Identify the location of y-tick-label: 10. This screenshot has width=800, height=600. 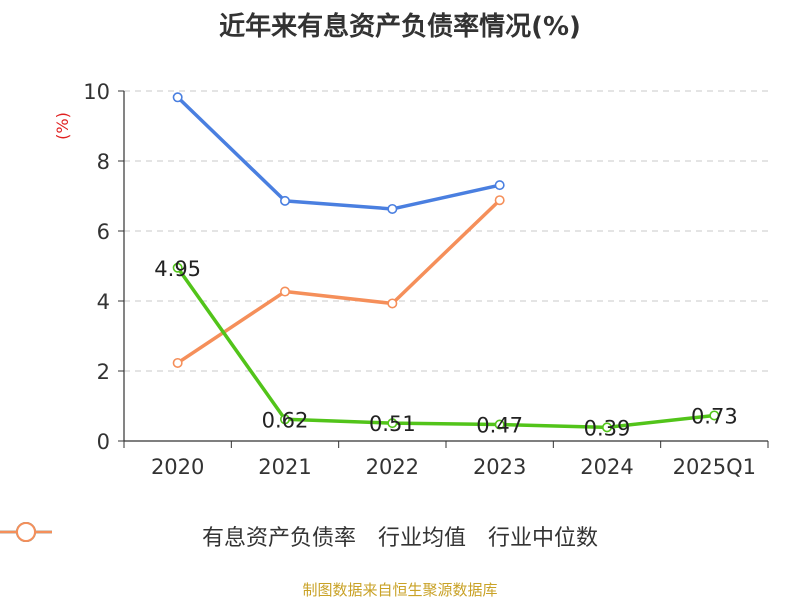
(96, 92).